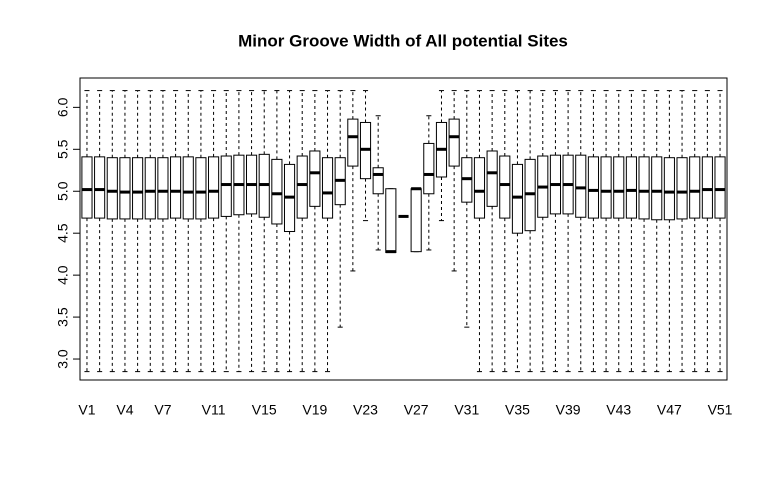 The height and width of the screenshot is (480, 768). What do you see at coordinates (63, 191) in the screenshot?
I see `y-tick-label: 5.0` at bounding box center [63, 191].